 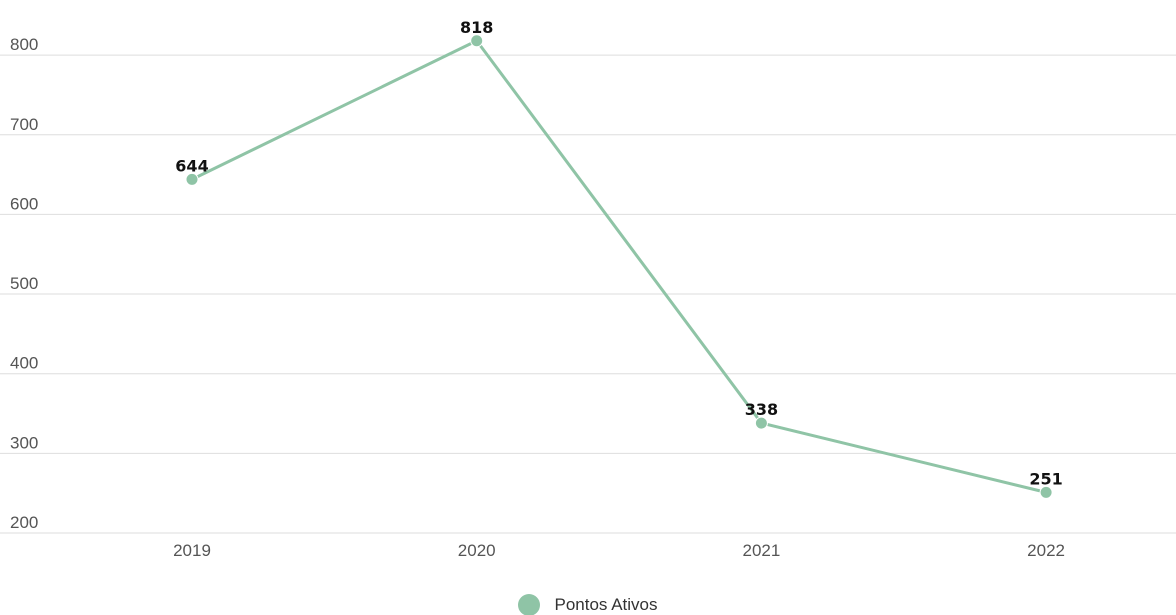 What do you see at coordinates (24, 522) in the screenshot?
I see `y-tick-label: 200` at bounding box center [24, 522].